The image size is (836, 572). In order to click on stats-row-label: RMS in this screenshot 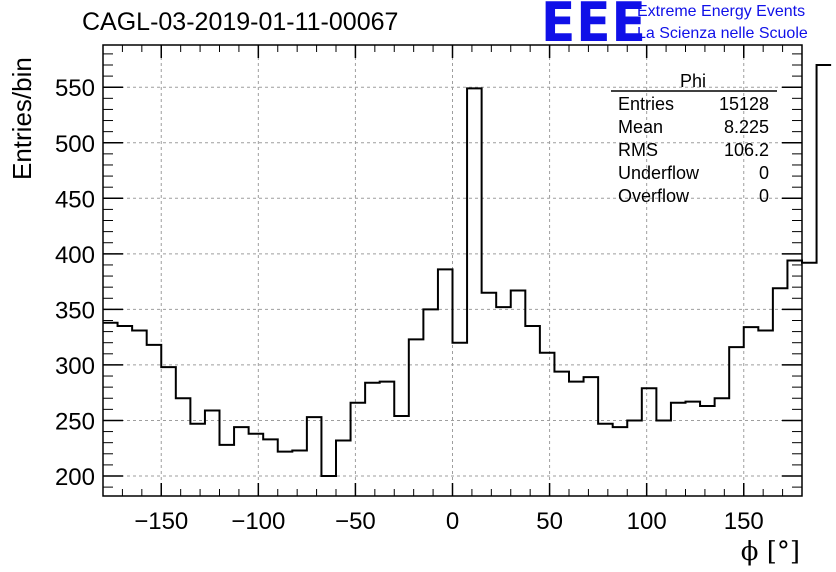, I will do `click(638, 150)`.